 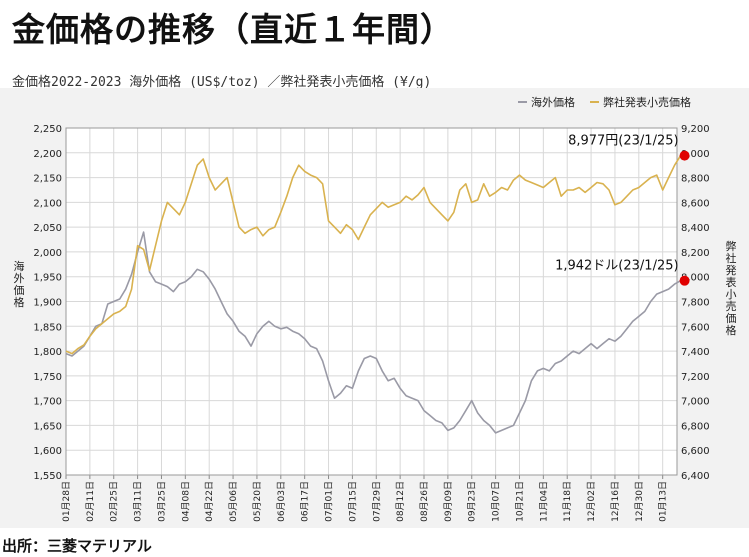 I want to click on x-tick-label: 09月09日, so click(x=448, y=501).